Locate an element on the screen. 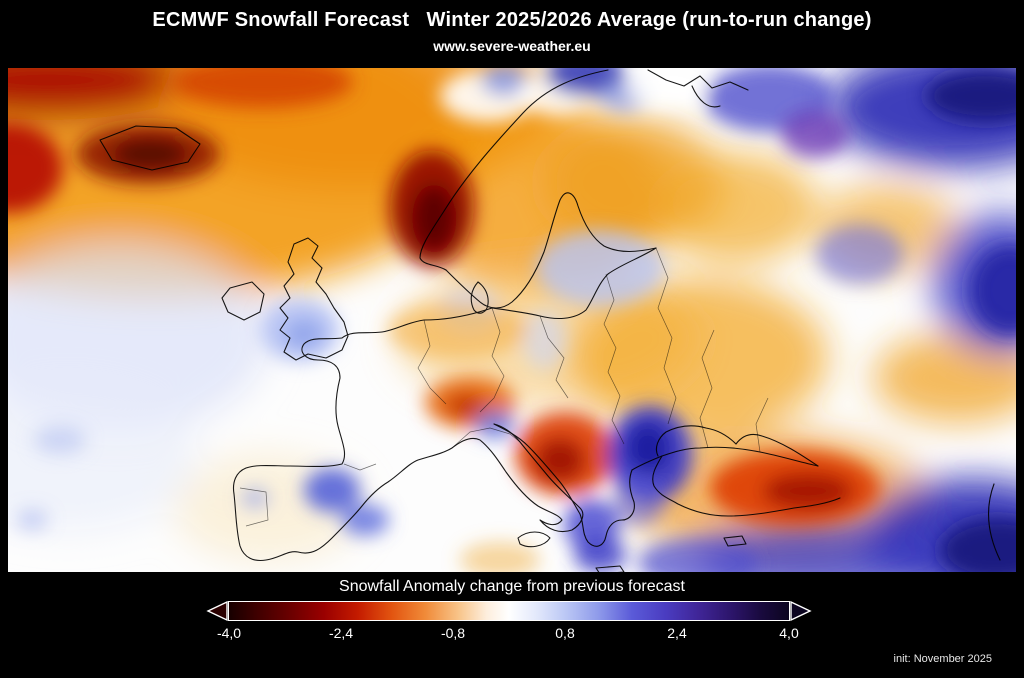  init-date-label: init: November 2025 is located at coordinates (942, 659).